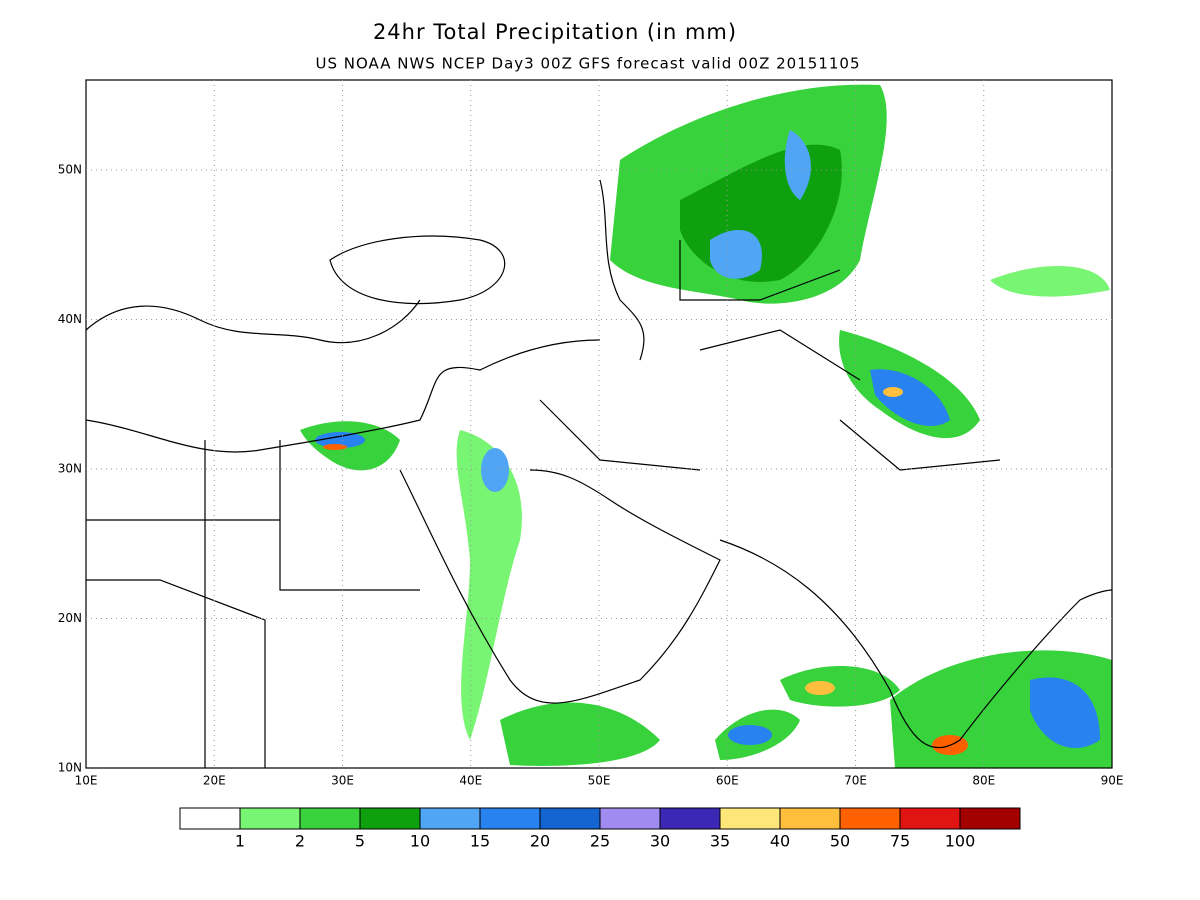 This screenshot has width=1200, height=900. What do you see at coordinates (70, 319) in the screenshot?
I see `lat-label: 40N` at bounding box center [70, 319].